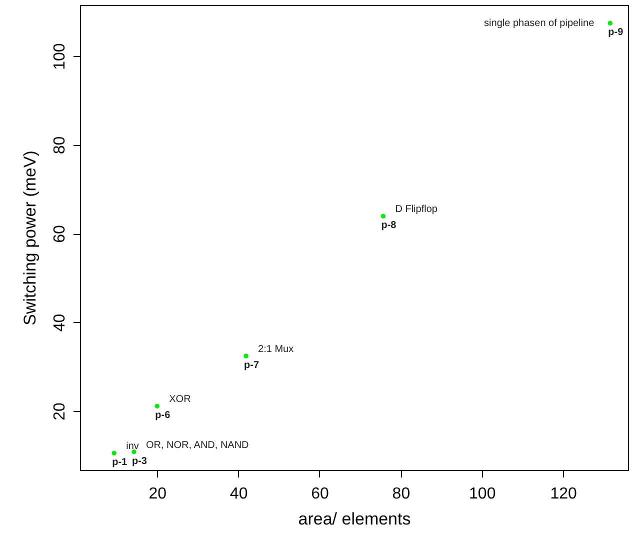 This screenshot has width=633, height=548. I want to click on x-axis-title: area/ elements, so click(354, 519).